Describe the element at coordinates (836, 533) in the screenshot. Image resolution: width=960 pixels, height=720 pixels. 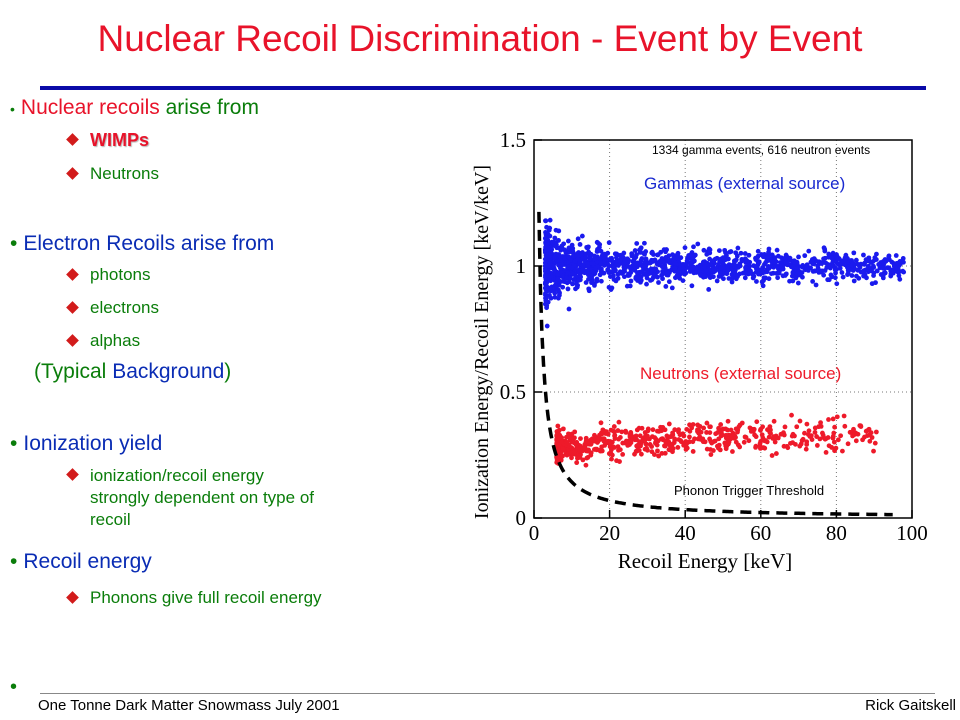
I see `x-tick-label: 80` at that location.